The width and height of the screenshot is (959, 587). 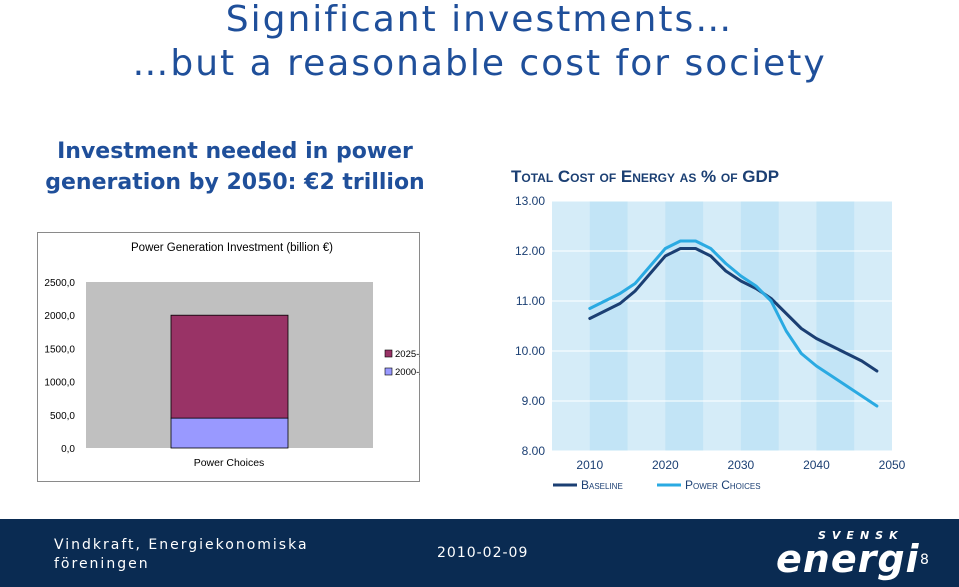 I want to click on svensk-energi-logo: SVENSK energi, so click(x=846, y=555).